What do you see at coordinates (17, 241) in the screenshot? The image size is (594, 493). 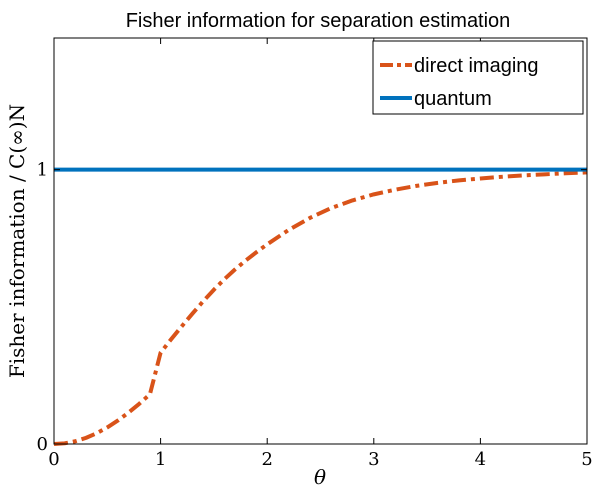 I see `y-axis-label: Fisher information / C(∞)N` at bounding box center [17, 241].